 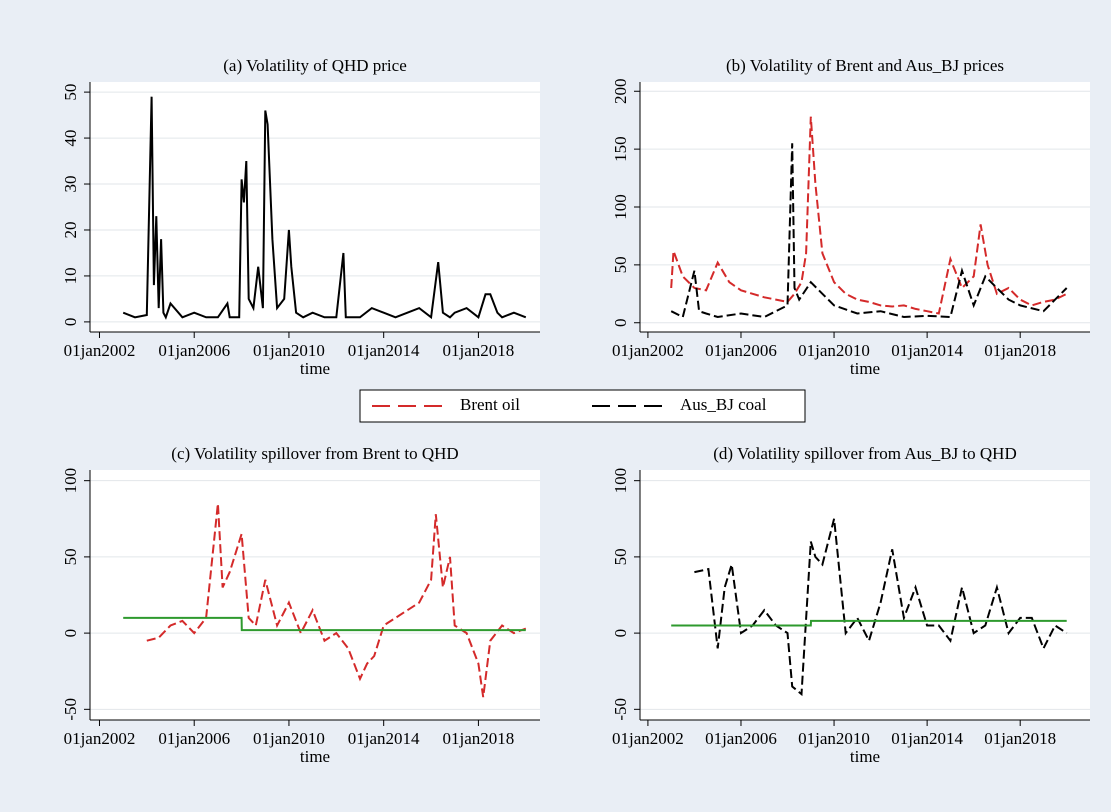 I want to click on panel-title: (a) Volatility of QHD price, so click(x=315, y=65).